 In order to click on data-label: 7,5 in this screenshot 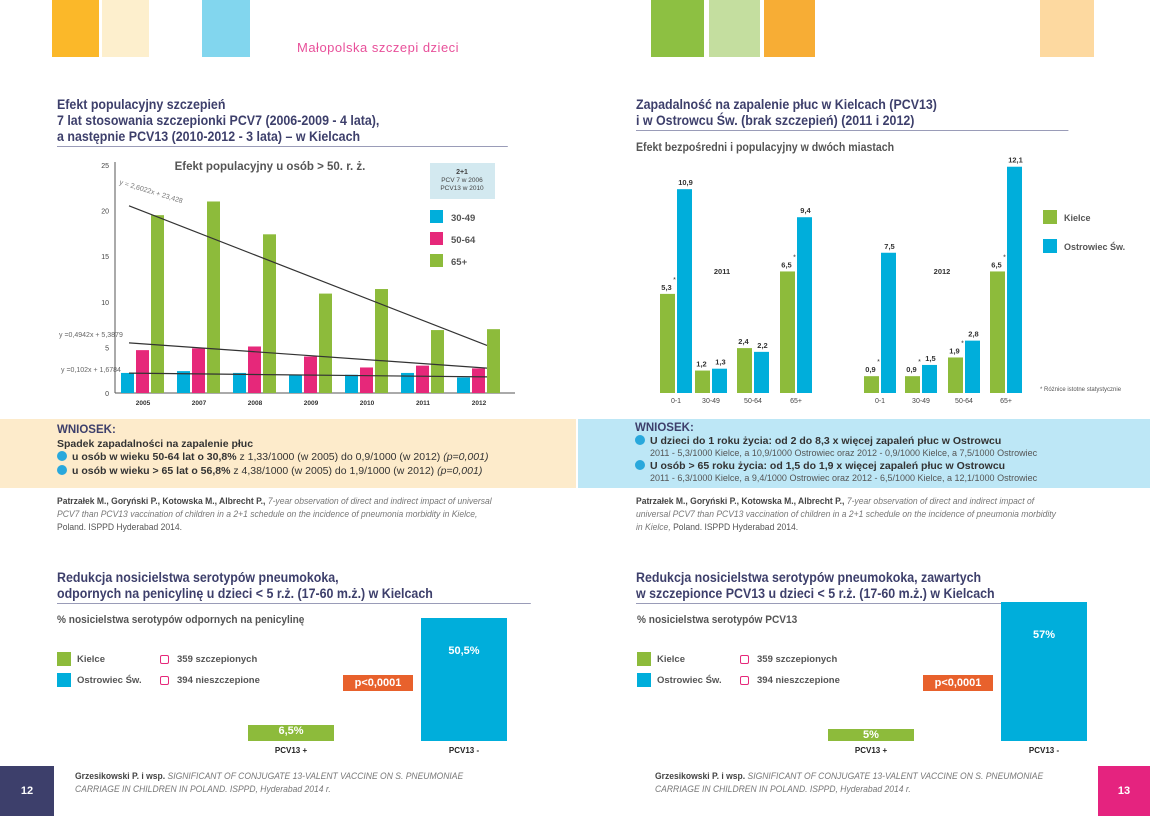, I will do `click(889, 246)`.